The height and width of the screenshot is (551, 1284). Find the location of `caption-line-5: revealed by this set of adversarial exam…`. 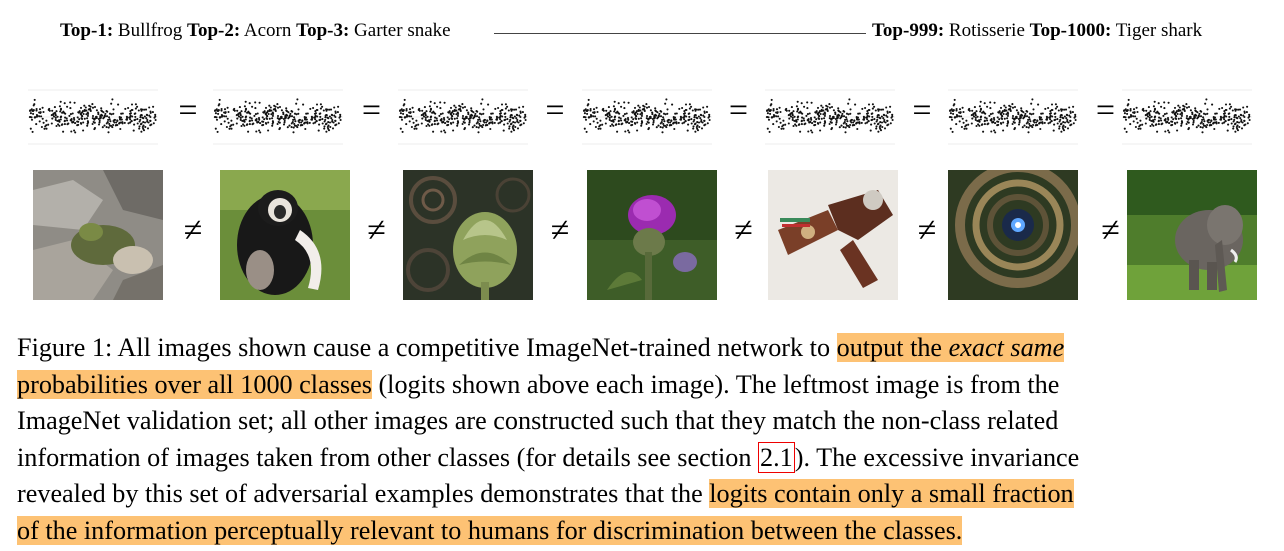

caption-line-5: revealed by this set of adversarial exam… is located at coordinates (545, 493).